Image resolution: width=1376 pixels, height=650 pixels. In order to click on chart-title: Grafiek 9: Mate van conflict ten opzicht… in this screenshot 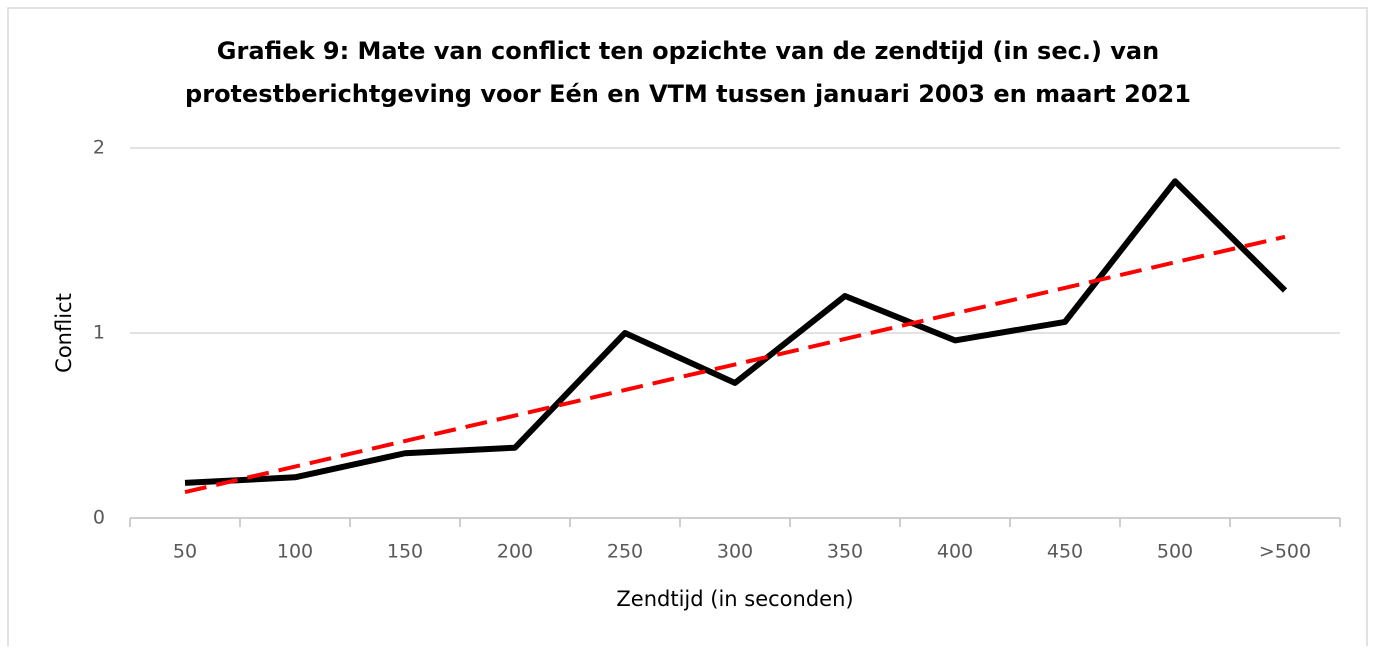, I will do `click(688, 51)`.